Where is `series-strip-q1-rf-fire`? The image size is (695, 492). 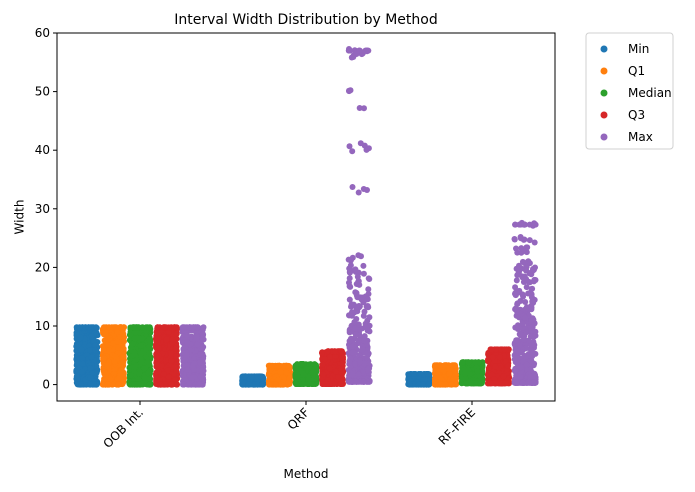
series-strip-q1-rf-fire is located at coordinates (445, 375).